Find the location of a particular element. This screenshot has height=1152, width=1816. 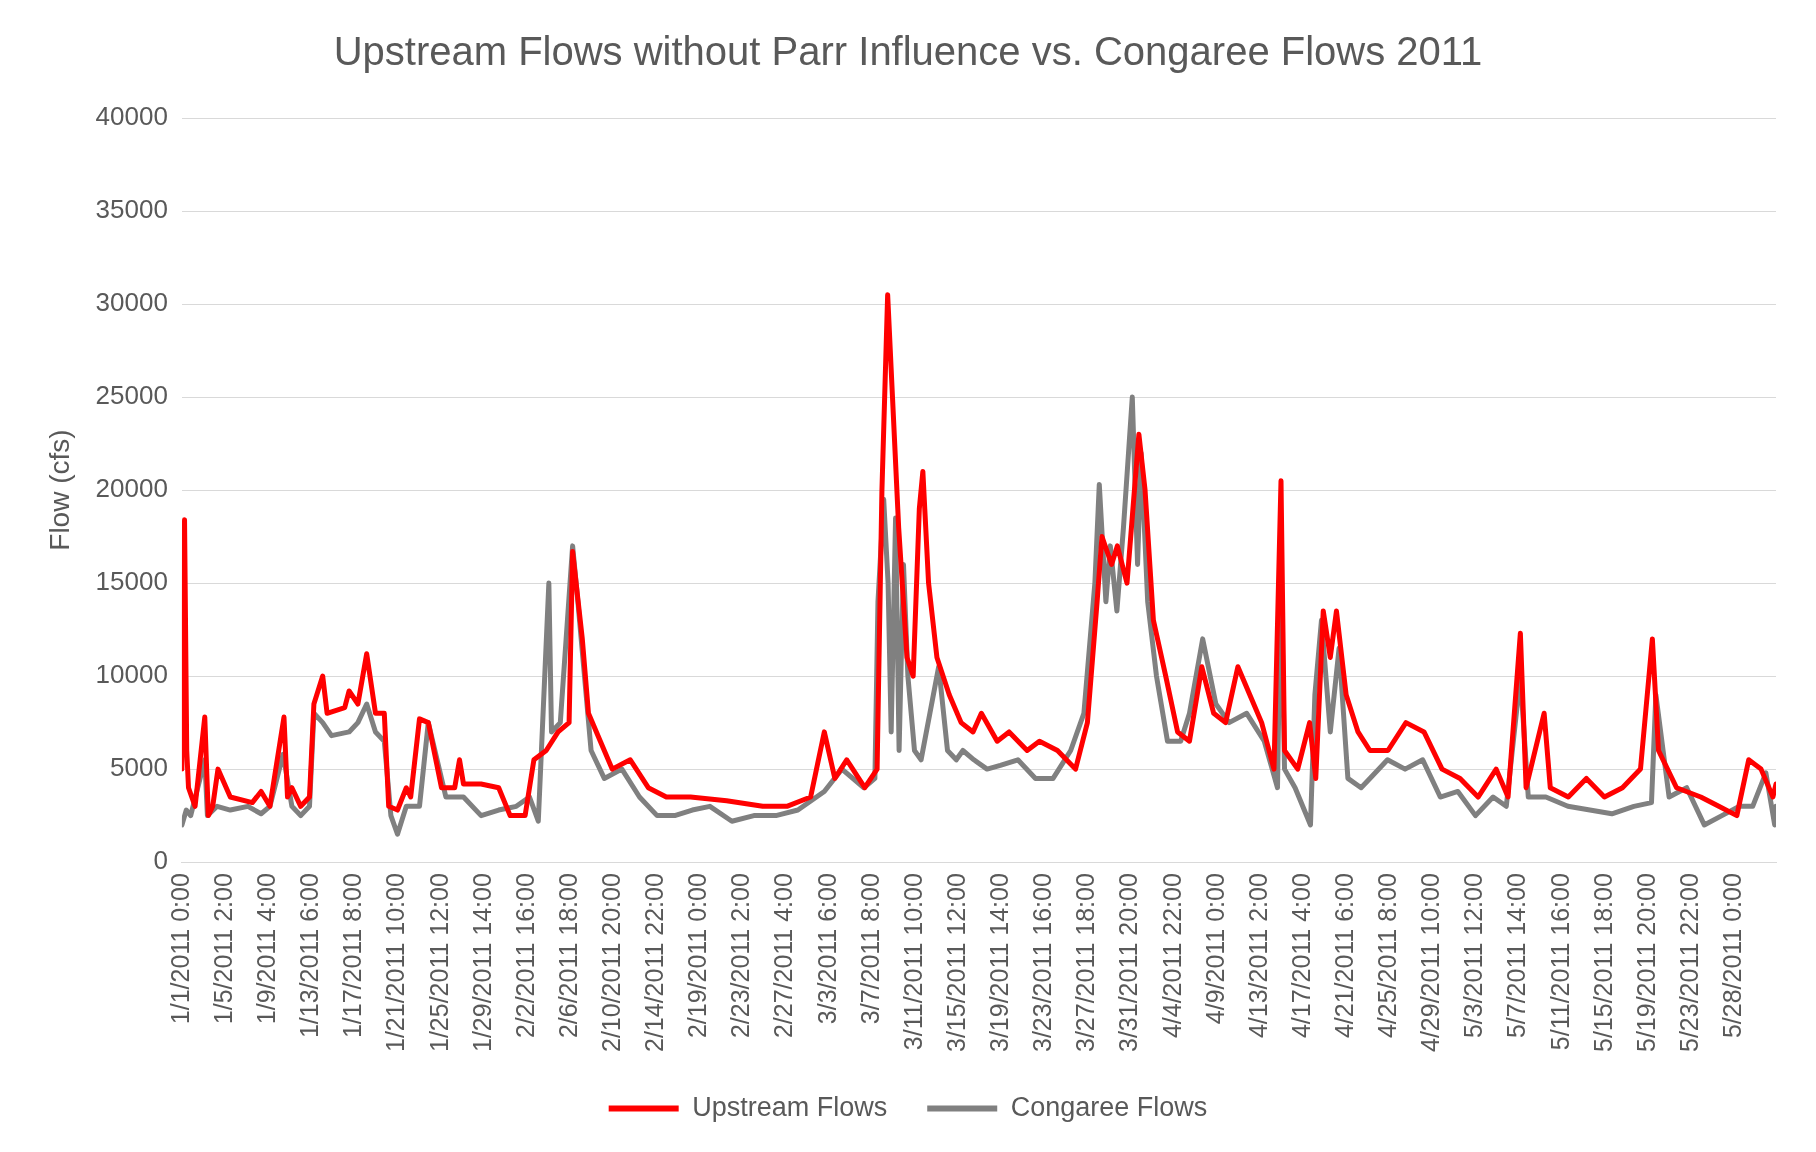

x-tick-label: 5/7/2011 14:00 is located at coordinates (1516, 956).